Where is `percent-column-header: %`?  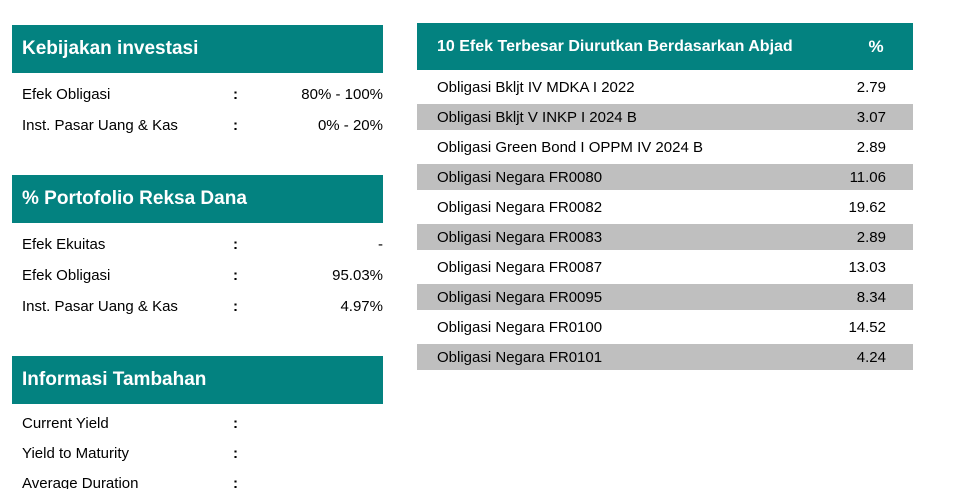
percent-column-header: % is located at coordinates (876, 46).